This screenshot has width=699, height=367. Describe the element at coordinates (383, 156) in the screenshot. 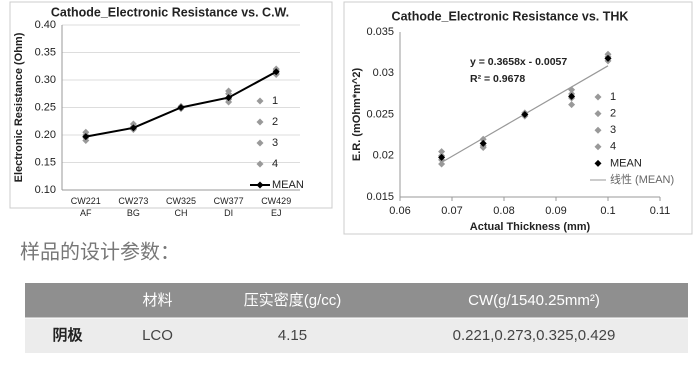

I see `y-tick-label: 0.02` at that location.